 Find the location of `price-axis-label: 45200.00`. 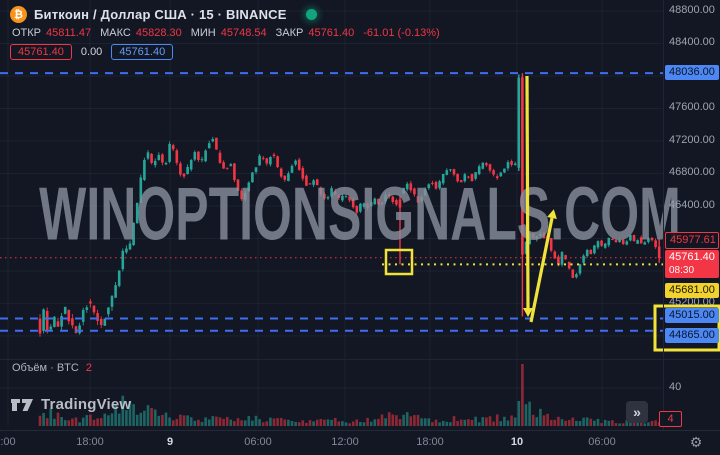

price-axis-label: 45200.00 is located at coordinates (692, 302).